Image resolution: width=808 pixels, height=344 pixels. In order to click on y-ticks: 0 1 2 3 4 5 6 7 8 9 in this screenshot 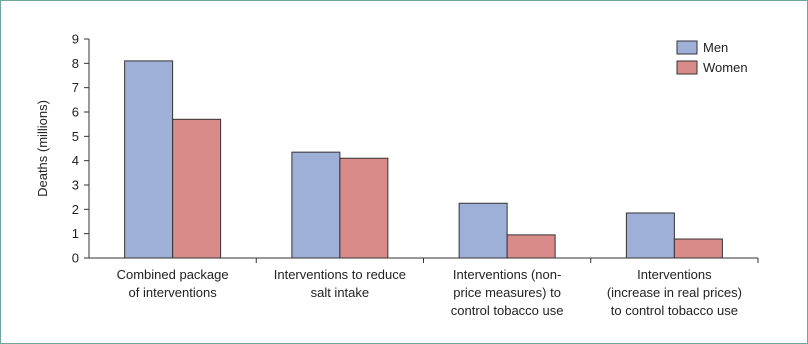, I will do `click(80, 149)`.